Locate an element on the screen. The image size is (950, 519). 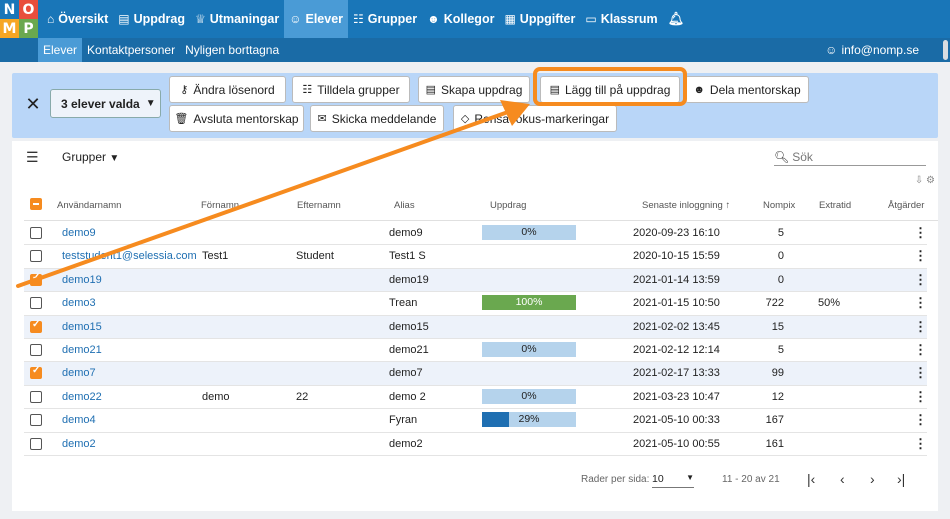
nav-item-grupper: ☷ Grupper is located at coordinates (385, 19).